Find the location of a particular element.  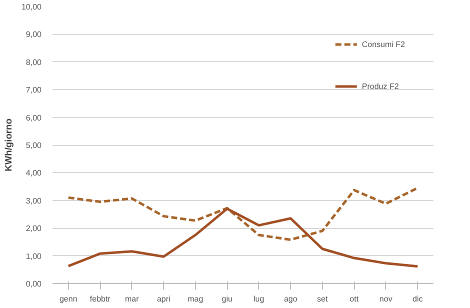

legend-label: Produz F2 is located at coordinates (380, 86).